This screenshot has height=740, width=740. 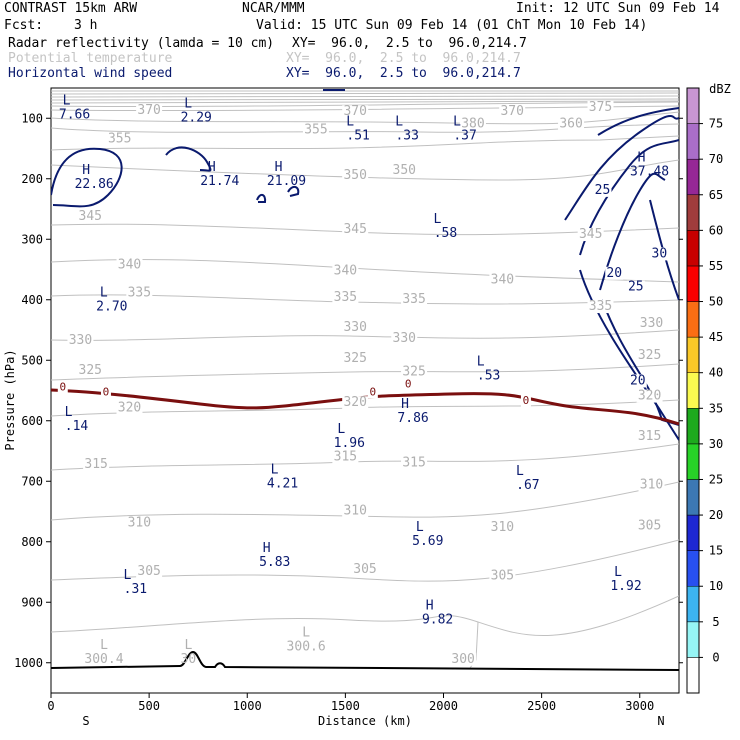 What do you see at coordinates (189, 659) in the screenshot?
I see `theta-extremum-value: 30` at bounding box center [189, 659].